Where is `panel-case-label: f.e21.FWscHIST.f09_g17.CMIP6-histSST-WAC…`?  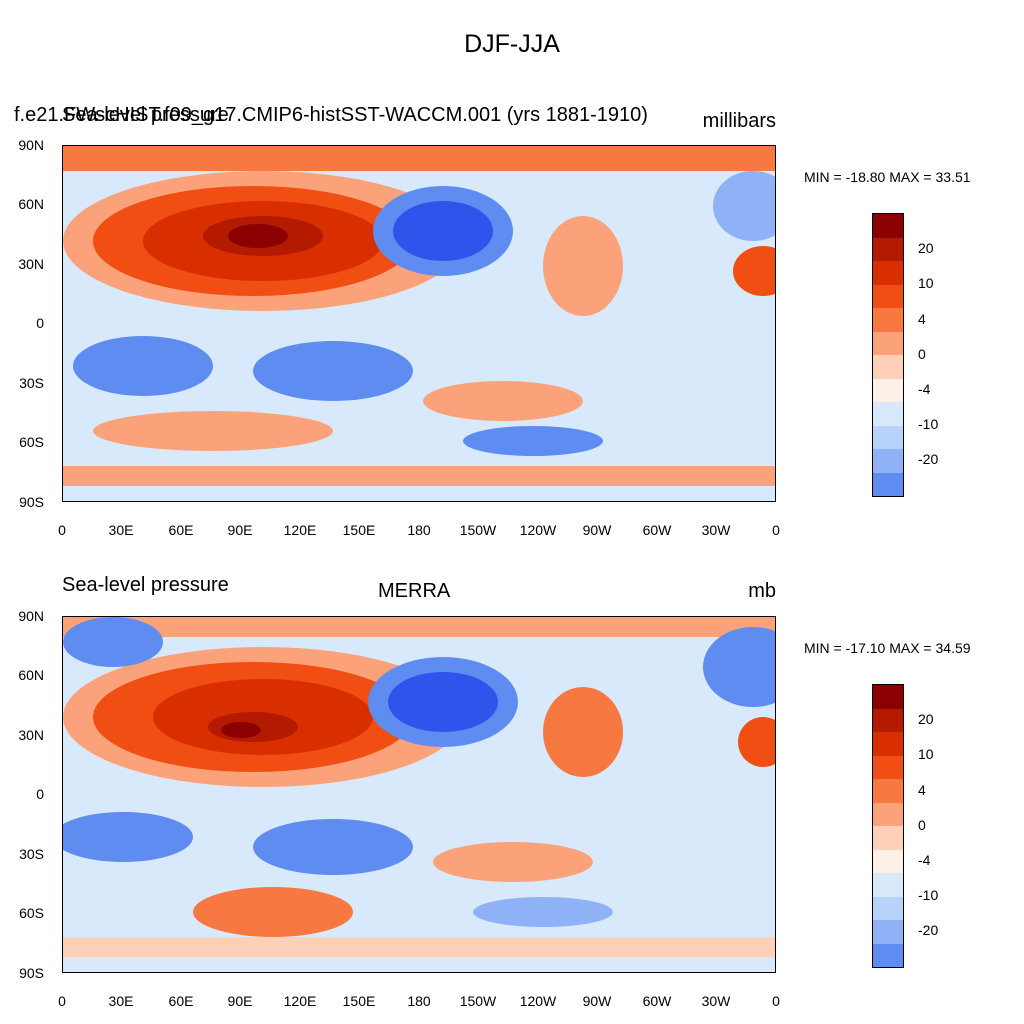 panel-case-label: f.e21.FWscHIST.f09_g17.CMIP6-histSST-WAC… is located at coordinates (331, 115).